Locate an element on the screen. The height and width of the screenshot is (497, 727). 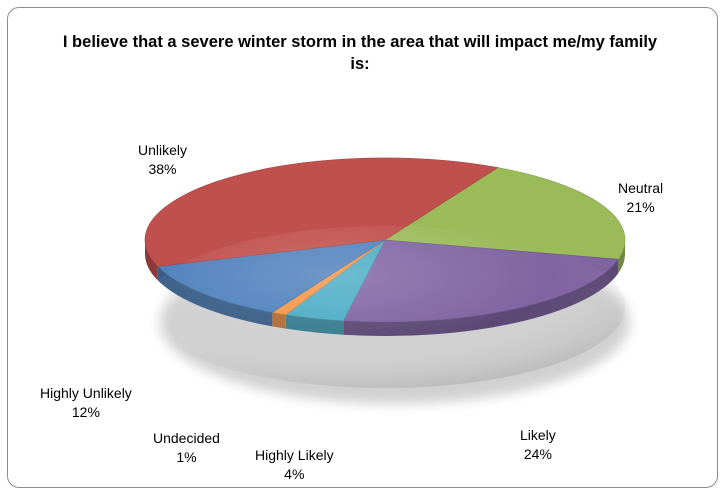
label-undecided-value: 1% is located at coordinates (186, 457).